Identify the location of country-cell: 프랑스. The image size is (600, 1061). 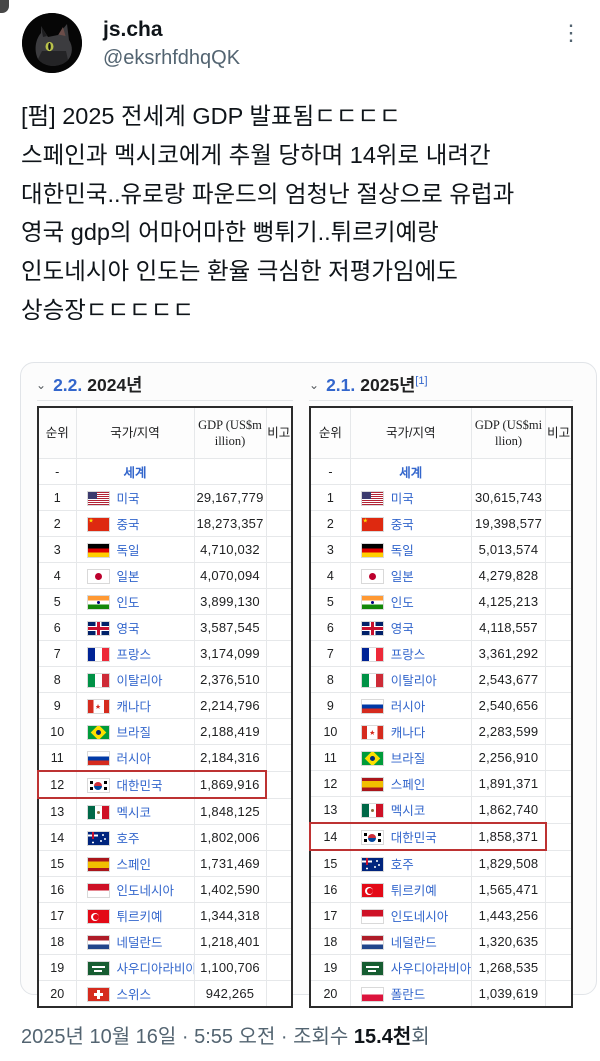
(410, 653).